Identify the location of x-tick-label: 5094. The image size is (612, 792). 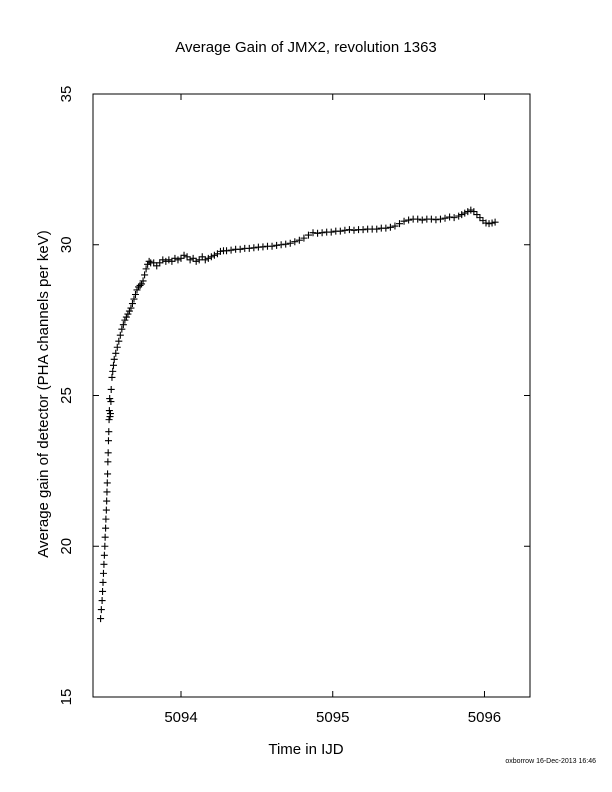
(180, 717).